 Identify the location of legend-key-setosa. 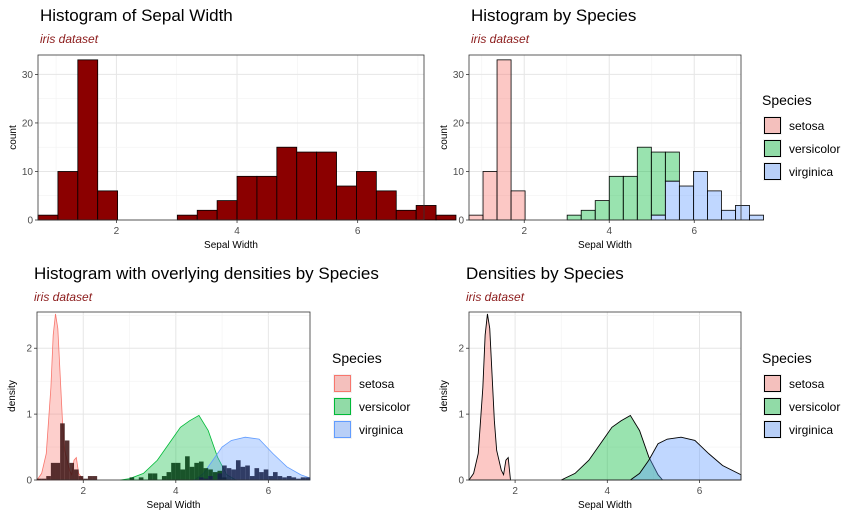
(772, 383).